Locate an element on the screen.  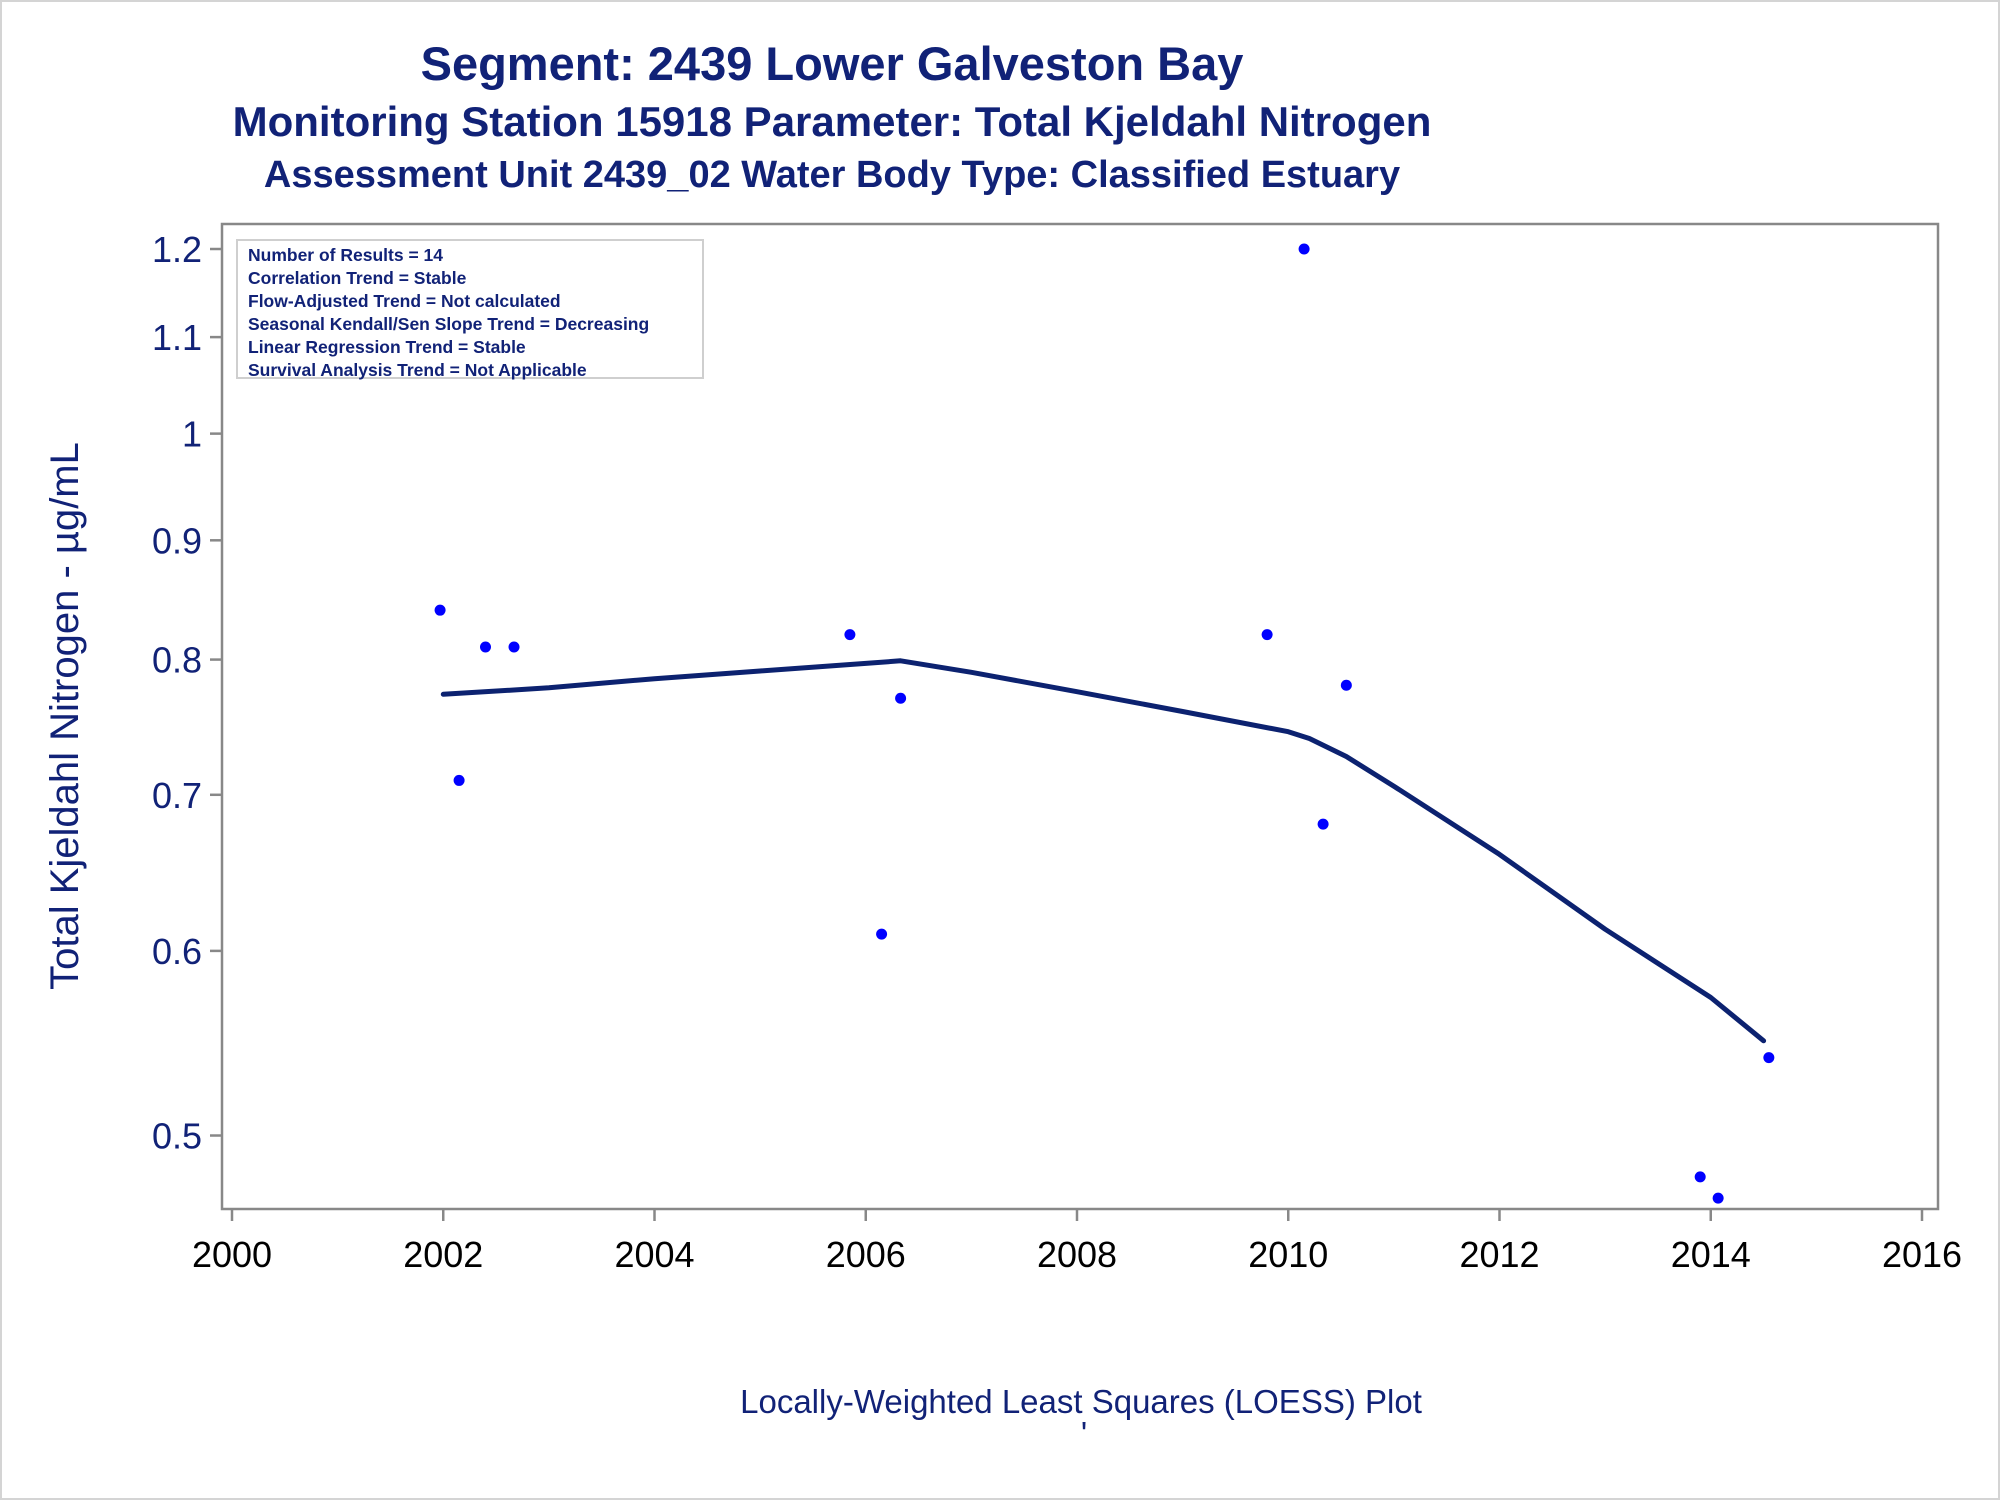
stat-number-of-results: Number of Results = 14 is located at coordinates (345, 255).